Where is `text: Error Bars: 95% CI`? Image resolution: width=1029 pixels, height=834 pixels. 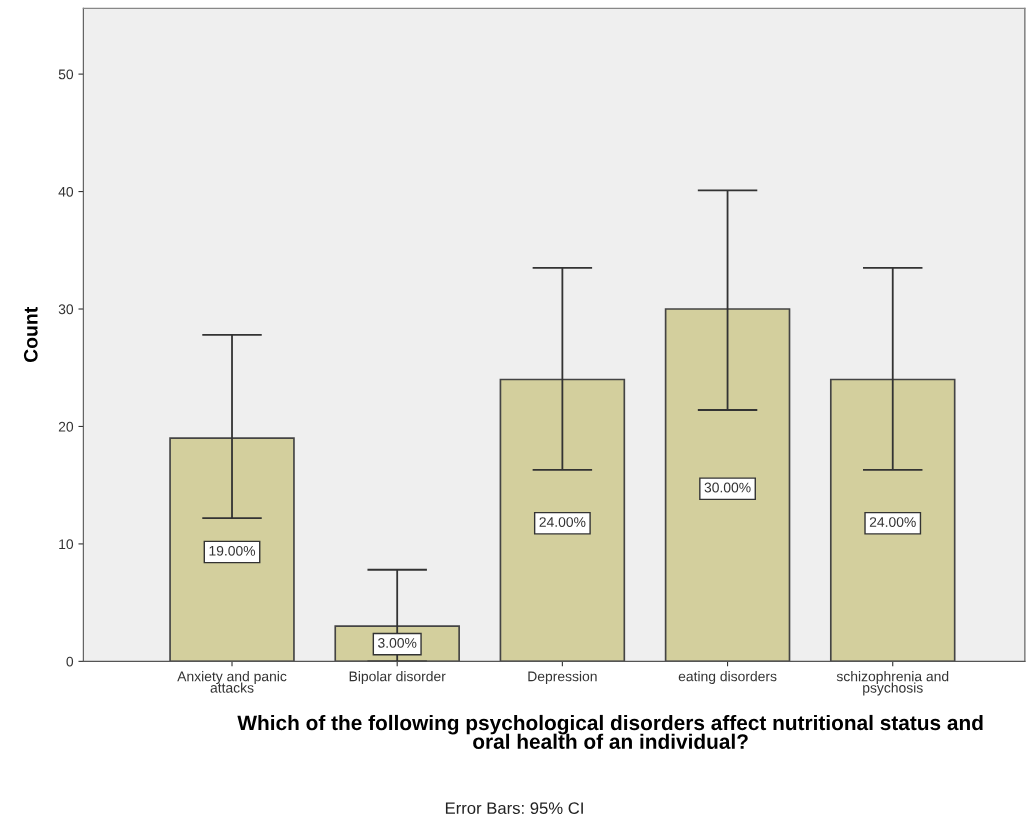 text: Error Bars: 95% CI is located at coordinates (514, 808).